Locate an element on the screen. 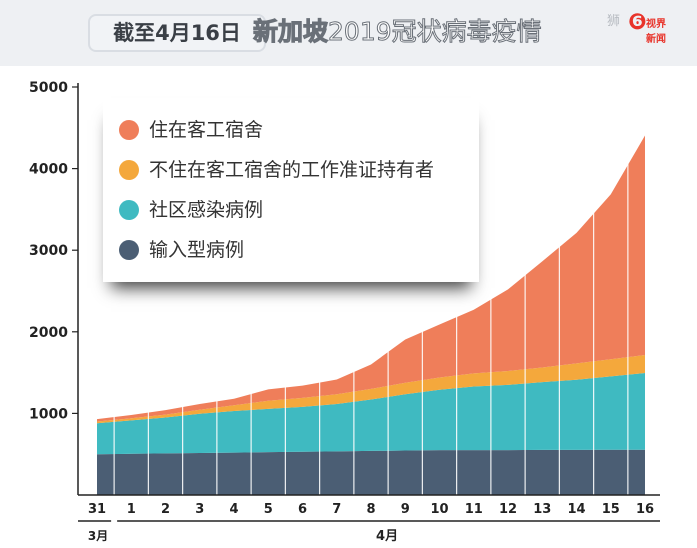  x-tick-label: 9 is located at coordinates (405, 509).